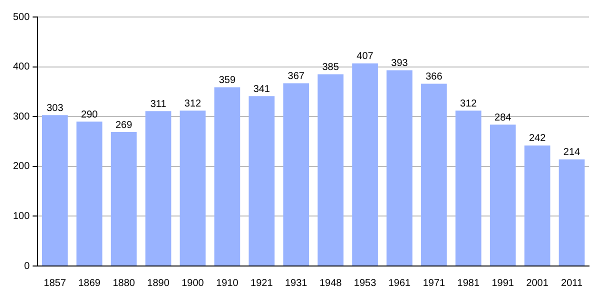 The image size is (605, 300). I want to click on x-tick-label: 1921, so click(262, 283).